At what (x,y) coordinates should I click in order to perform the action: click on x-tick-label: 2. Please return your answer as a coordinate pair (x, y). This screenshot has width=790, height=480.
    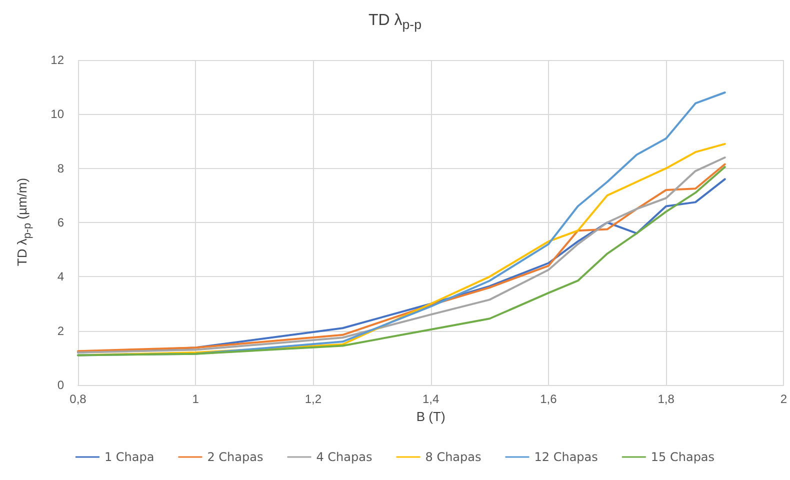
    Looking at the image, I should click on (784, 399).